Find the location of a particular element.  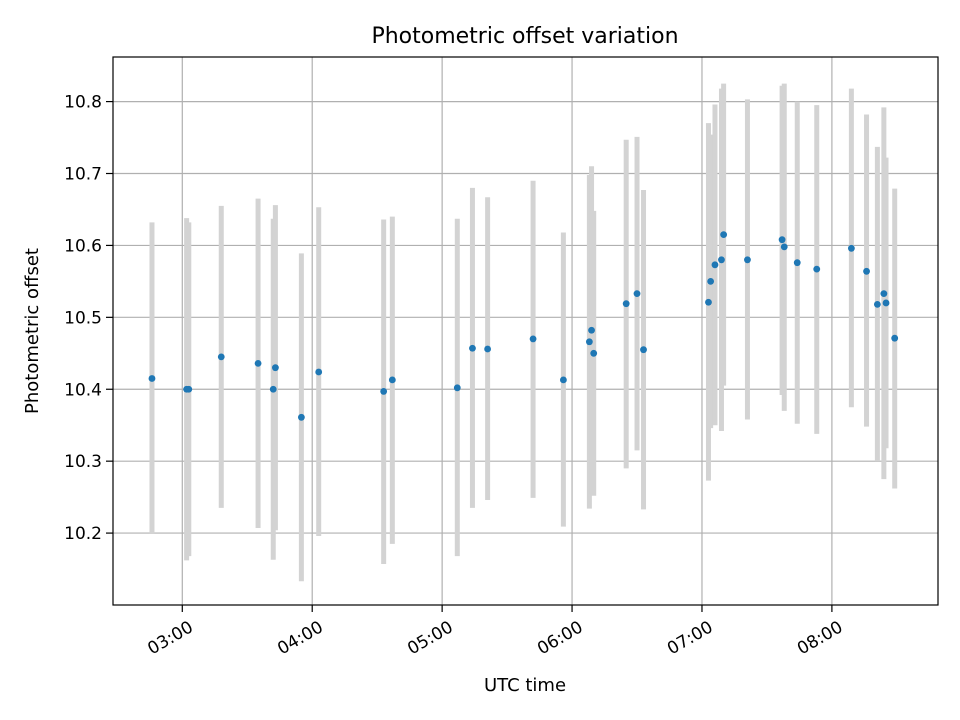

y-axis-label: Photometric offset is located at coordinates (32, 331).